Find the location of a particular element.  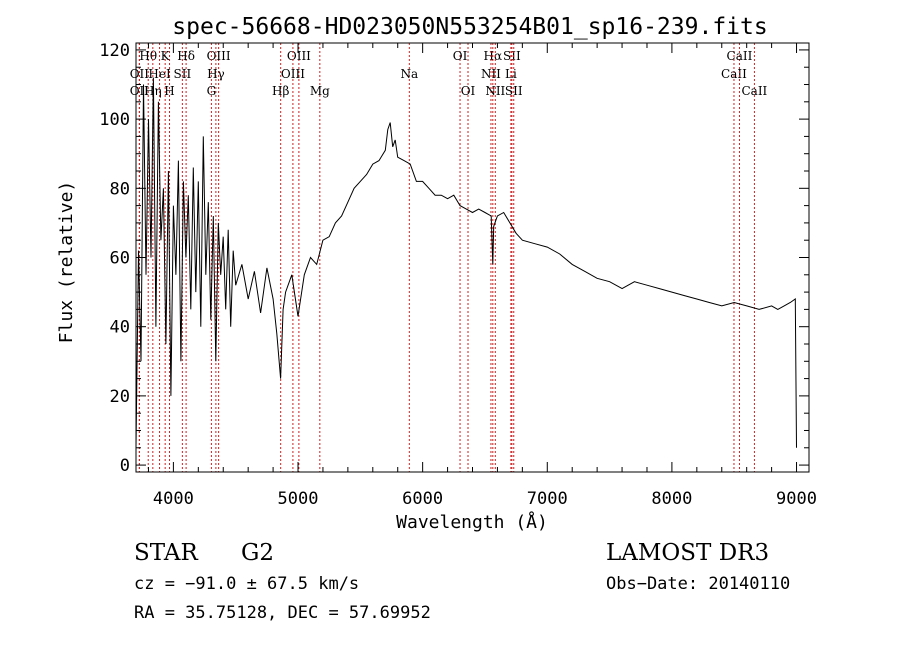

survey-label: LAMOST DR3 is located at coordinates (688, 553).